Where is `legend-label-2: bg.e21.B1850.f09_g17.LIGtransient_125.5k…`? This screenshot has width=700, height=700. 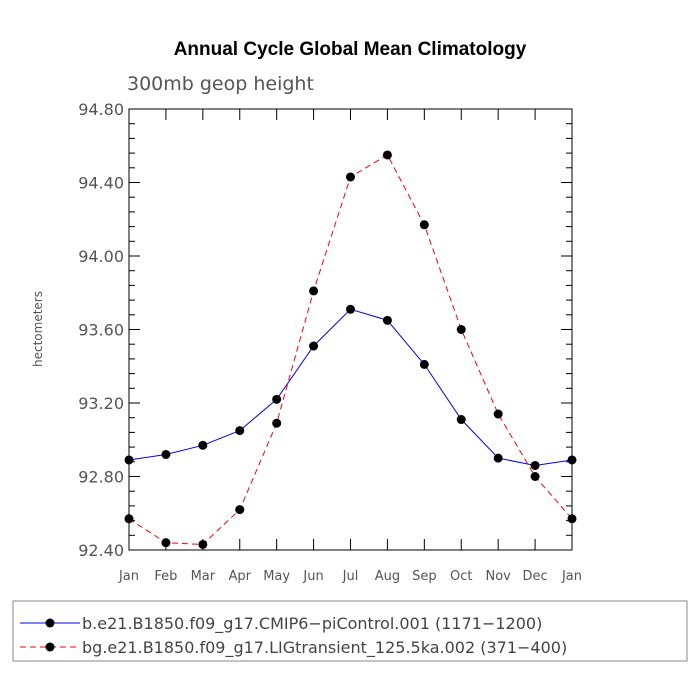
legend-label-2: bg.e21.B1850.f09_g17.LIGtransient_125.5k… is located at coordinates (324, 648).